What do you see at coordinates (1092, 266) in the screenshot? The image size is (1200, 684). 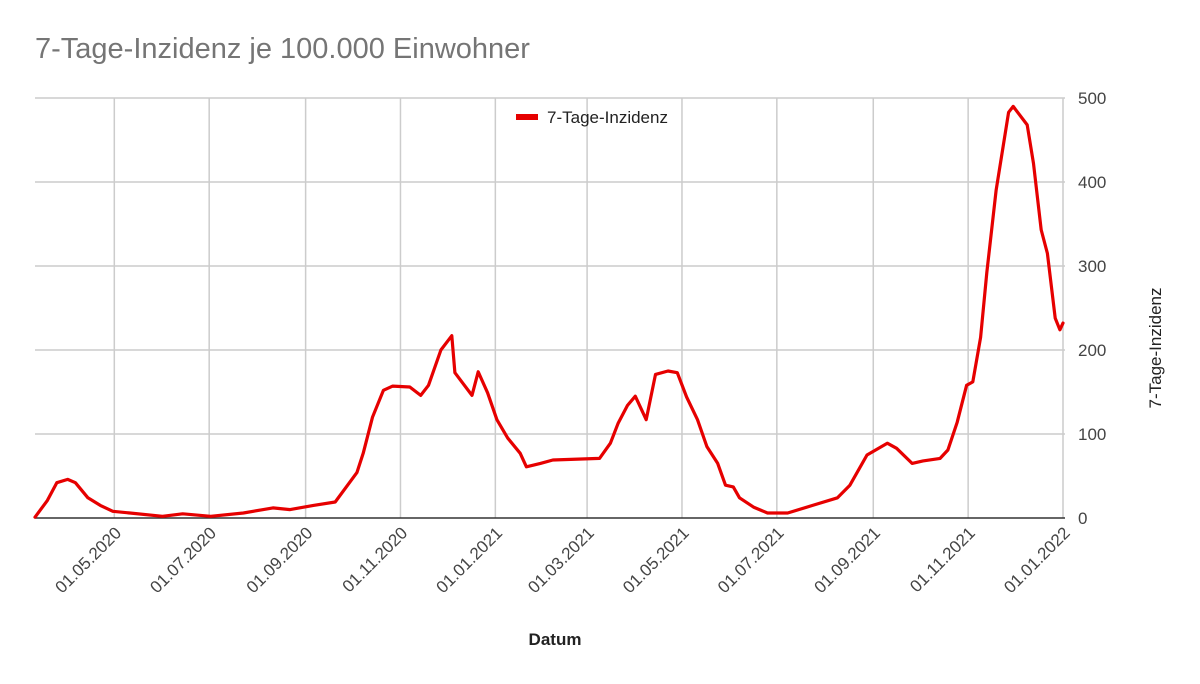 I see `y-tick-label: 300` at bounding box center [1092, 266].